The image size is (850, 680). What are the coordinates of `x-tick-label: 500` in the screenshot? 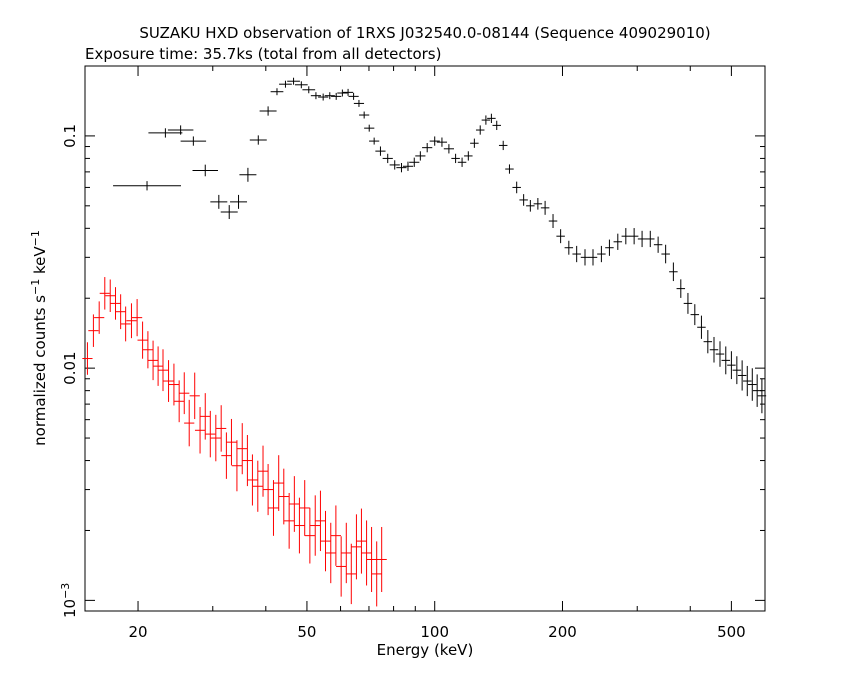 It's located at (731, 632).